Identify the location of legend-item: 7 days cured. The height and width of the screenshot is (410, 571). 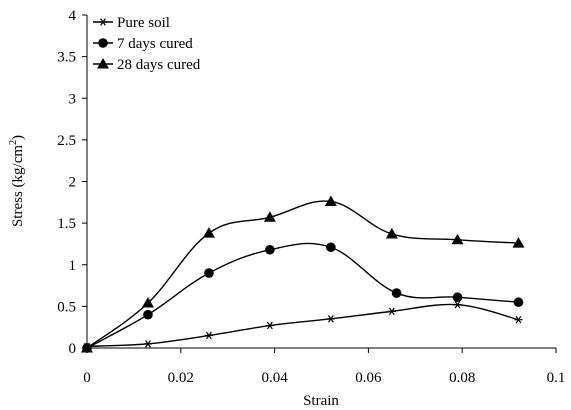
(143, 44).